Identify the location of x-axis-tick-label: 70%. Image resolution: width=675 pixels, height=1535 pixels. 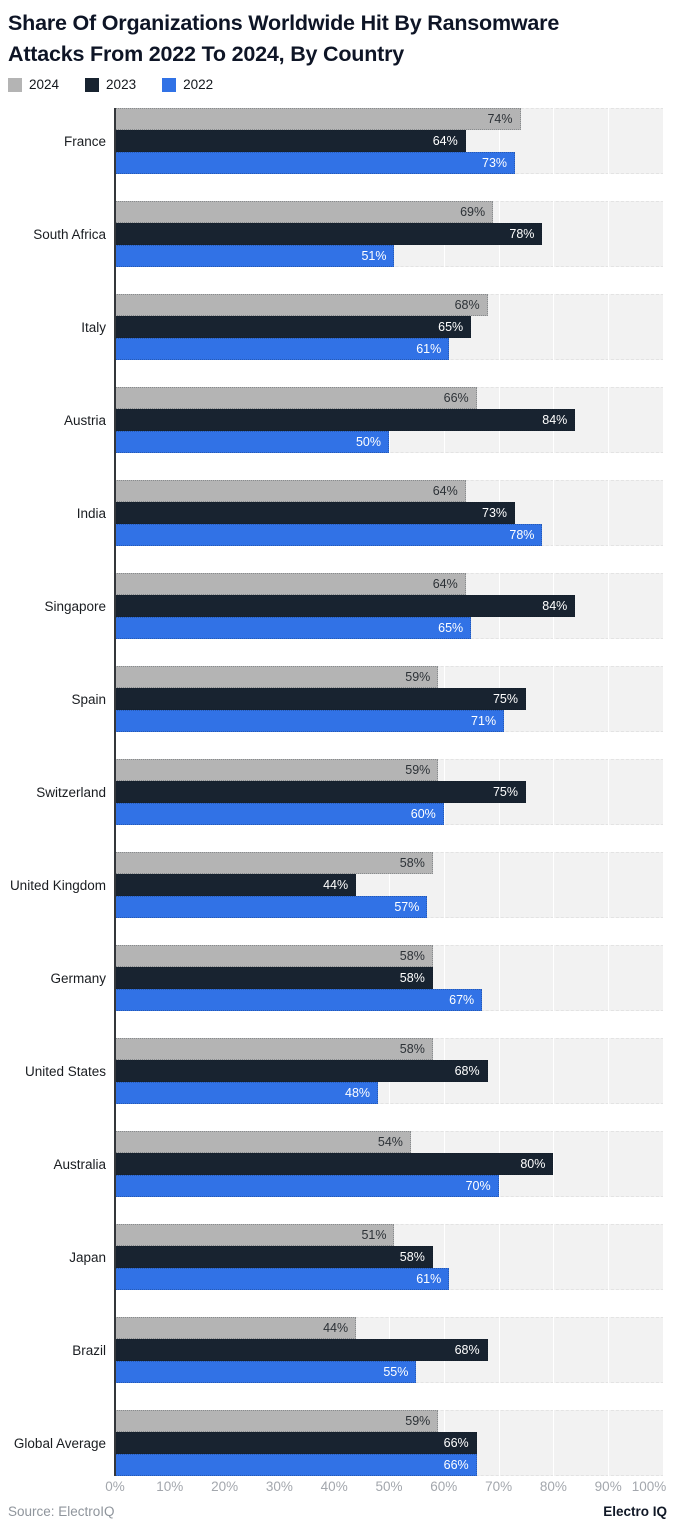
(499, 1486).